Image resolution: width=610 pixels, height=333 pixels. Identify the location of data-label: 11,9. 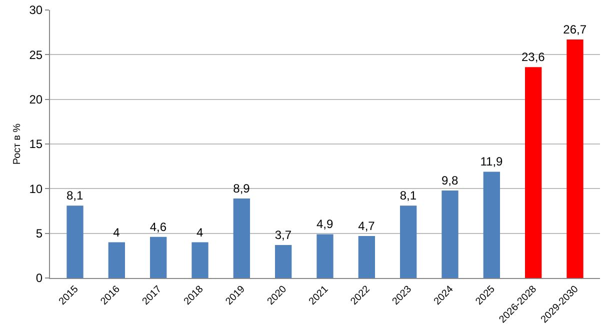
(492, 161).